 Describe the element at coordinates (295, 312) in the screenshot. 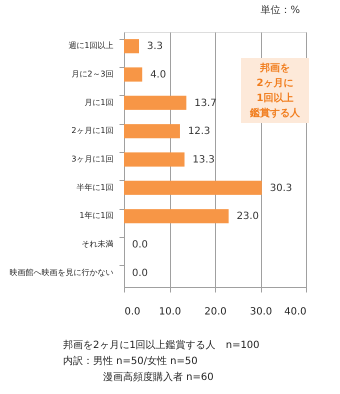

I see `x-tick-label: 40.0` at that location.